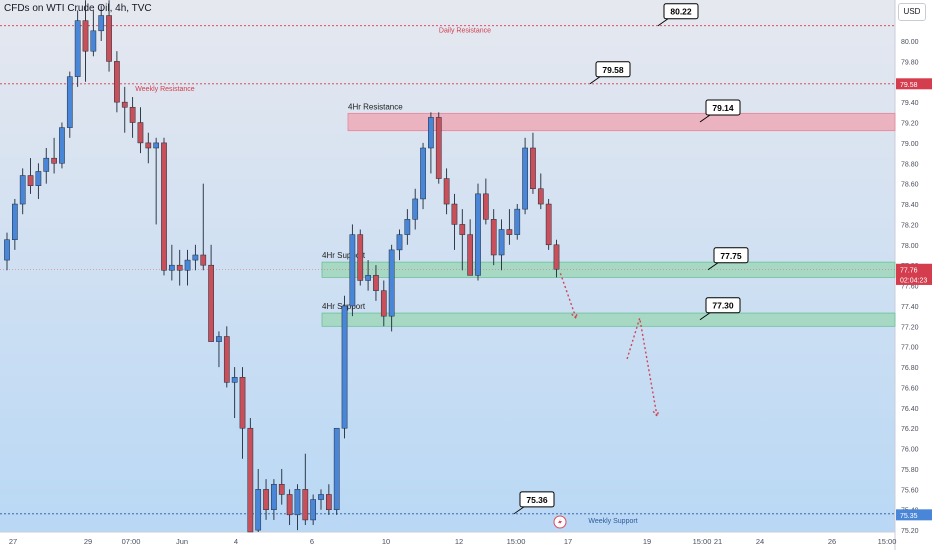  I want to click on price-callout: 80.22, so click(678, 15).